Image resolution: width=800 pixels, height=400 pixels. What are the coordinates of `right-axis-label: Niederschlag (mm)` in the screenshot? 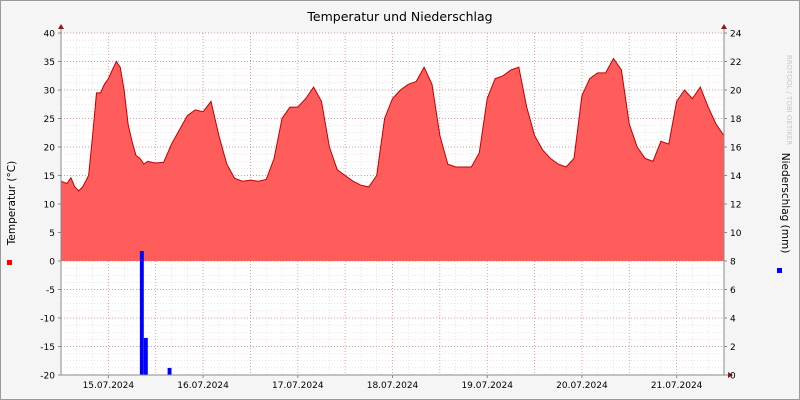 It's located at (785, 203).